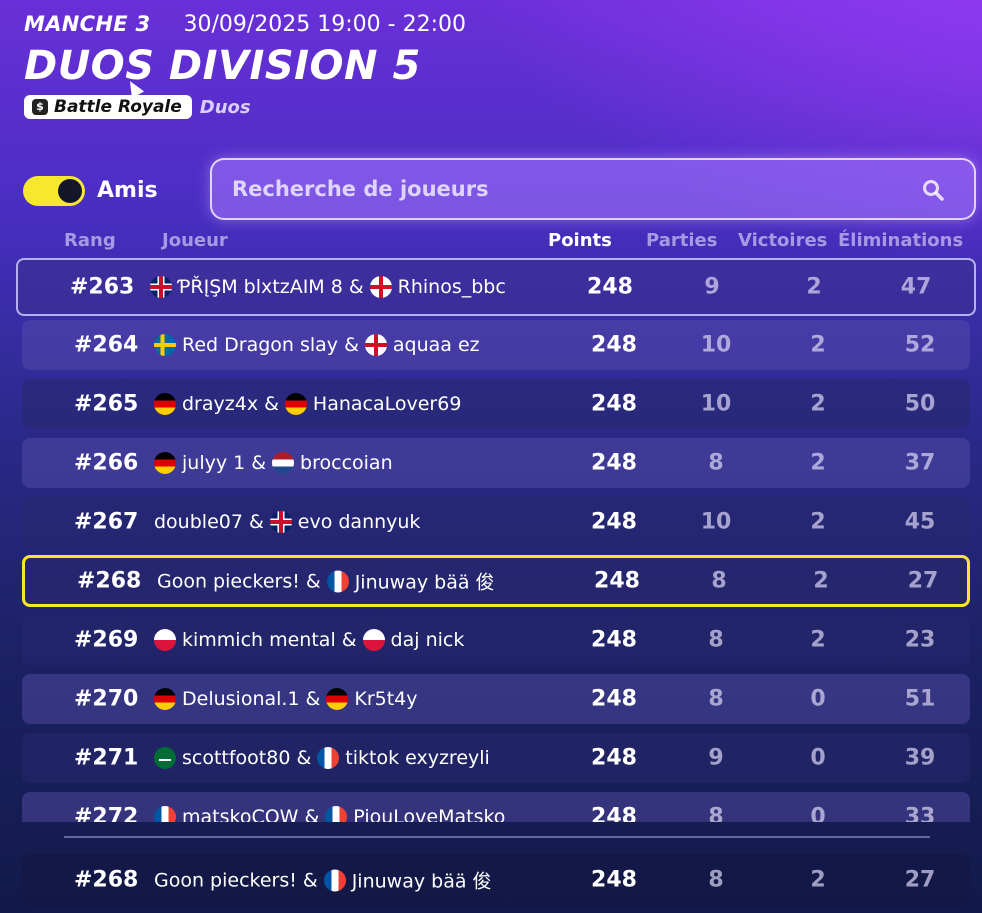 This screenshot has width=982, height=913. I want to click on col-wins: Victoires, so click(783, 240).